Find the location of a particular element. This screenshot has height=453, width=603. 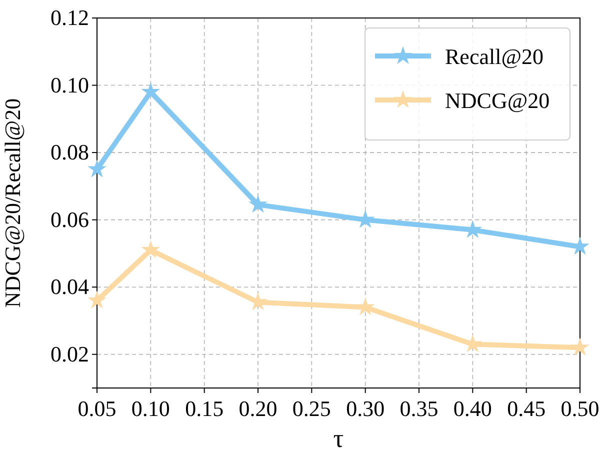

y-tick-label: 0.02 is located at coordinates (69, 353).